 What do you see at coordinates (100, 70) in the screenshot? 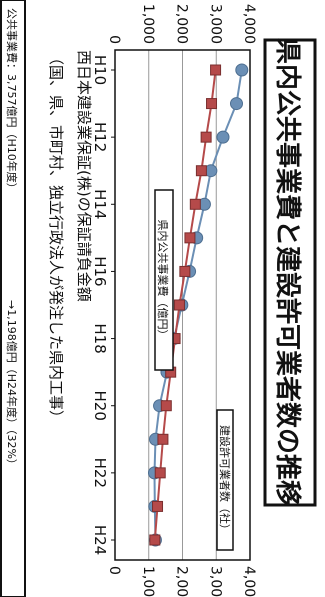
I see `x-tick-label: H10` at bounding box center [100, 70].